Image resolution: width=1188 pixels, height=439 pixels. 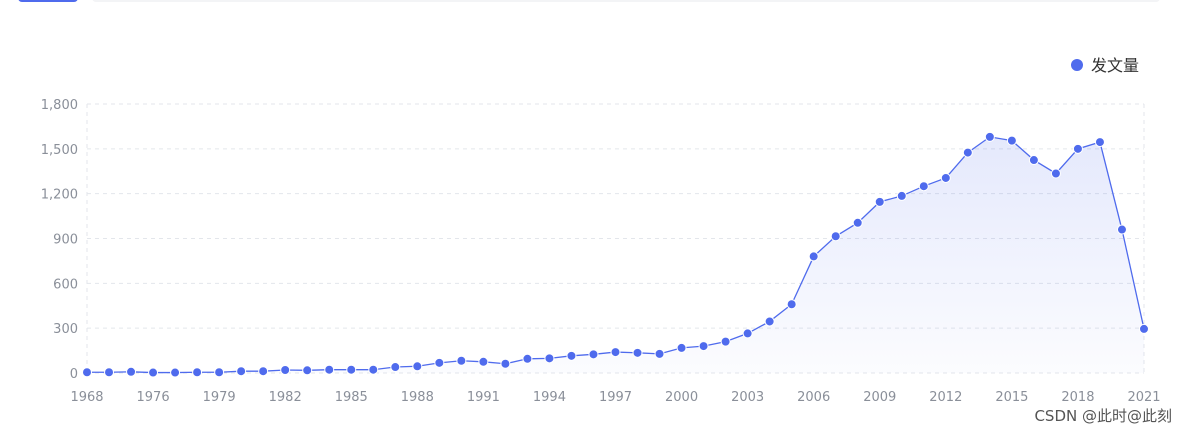 I want to click on x-tick-label: 1968, so click(x=86, y=397).